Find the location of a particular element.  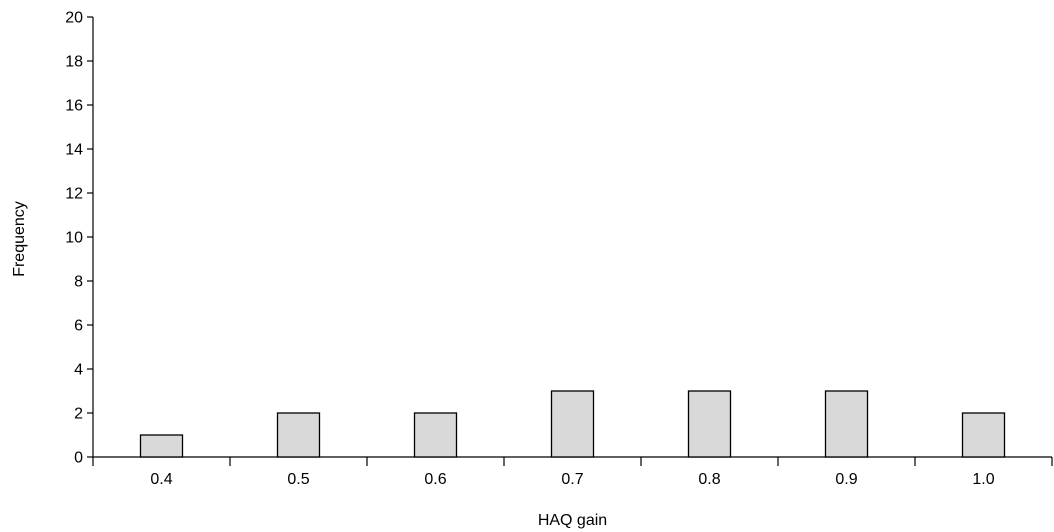

bar-0.8 is located at coordinates (709, 424).